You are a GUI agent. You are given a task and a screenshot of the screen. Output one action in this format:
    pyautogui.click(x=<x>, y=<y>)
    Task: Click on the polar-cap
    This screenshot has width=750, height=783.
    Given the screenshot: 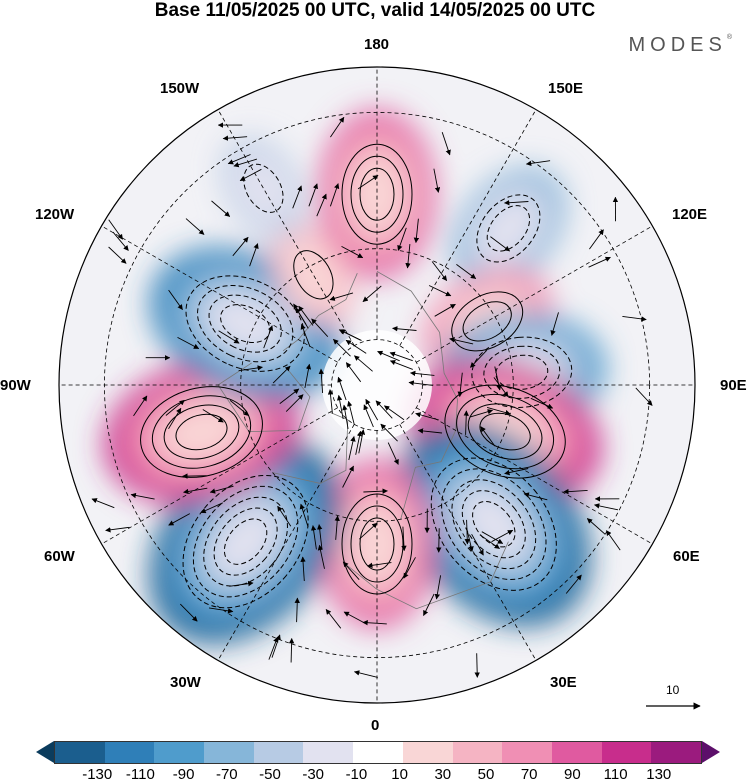 What is the action you would take?
    pyautogui.click(x=377, y=385)
    